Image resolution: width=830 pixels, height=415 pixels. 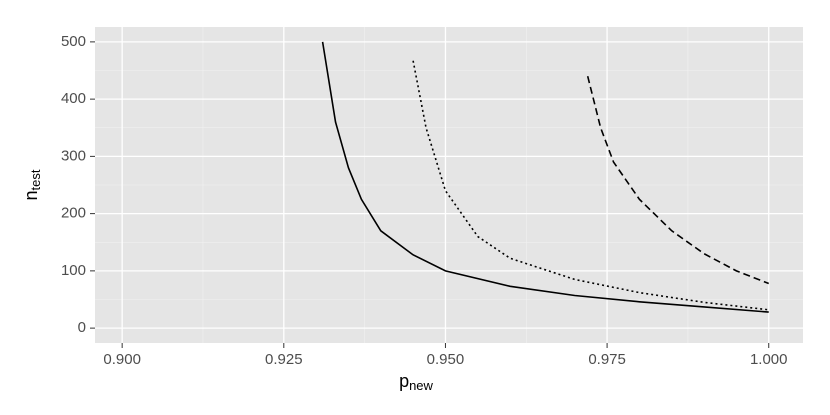 I want to click on x-axis-title-main: p, so click(x=404, y=381).